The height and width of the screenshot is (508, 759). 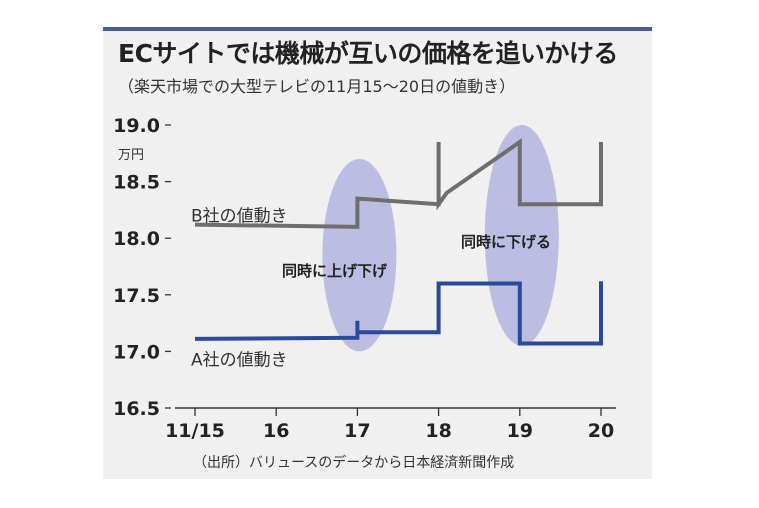 What do you see at coordinates (520, 431) in the screenshot?
I see `x-tick-label-4: 19` at bounding box center [520, 431].